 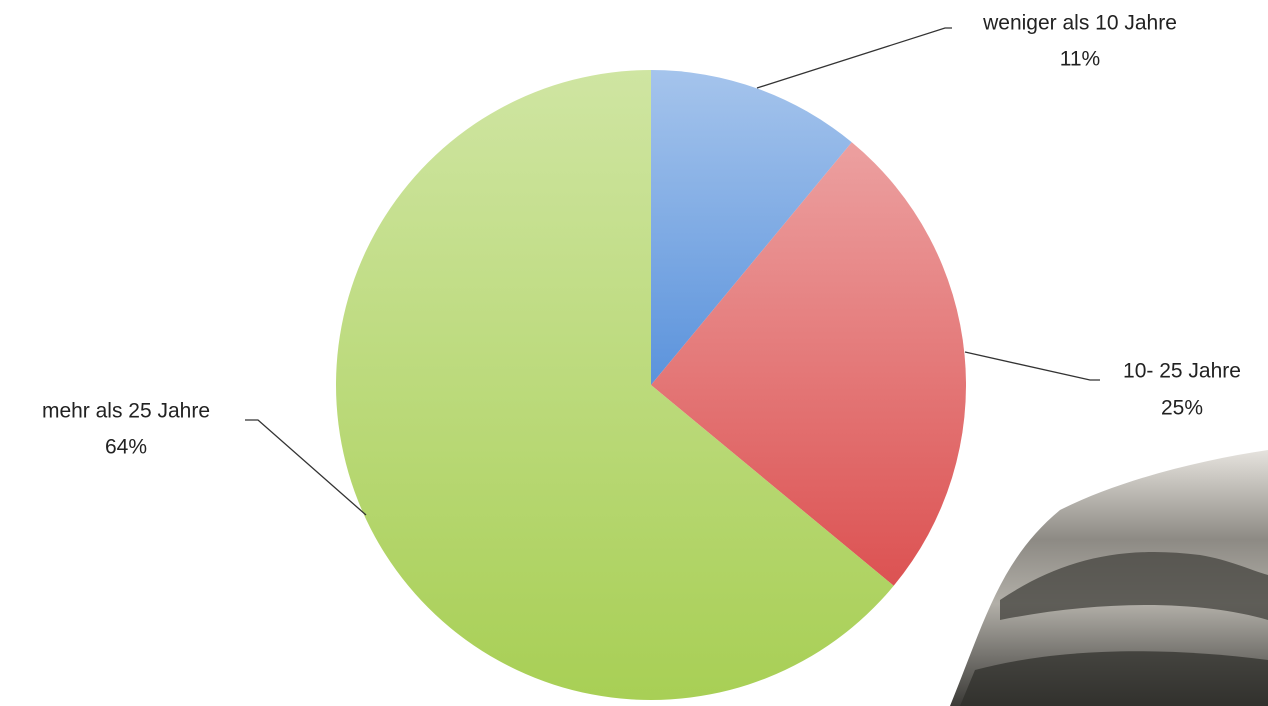 What do you see at coordinates (1182, 371) in the screenshot?
I see `slice-label: 10- 25 Jahre` at bounding box center [1182, 371].